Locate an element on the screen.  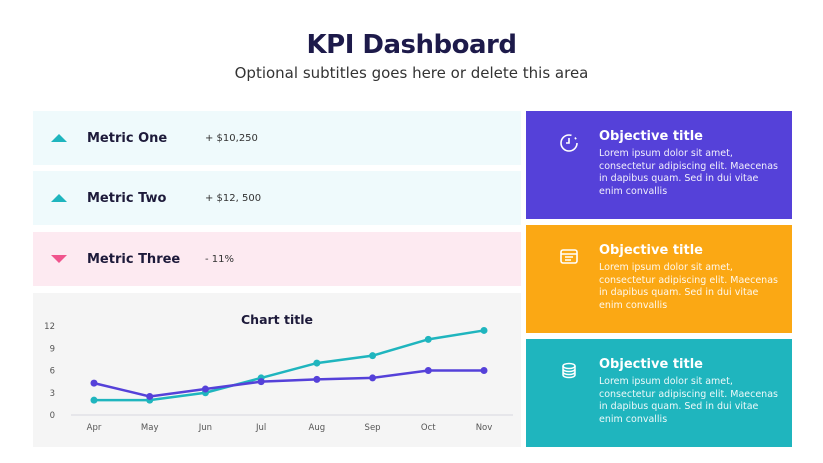
y-tick-label: 9 is located at coordinates (52, 349).